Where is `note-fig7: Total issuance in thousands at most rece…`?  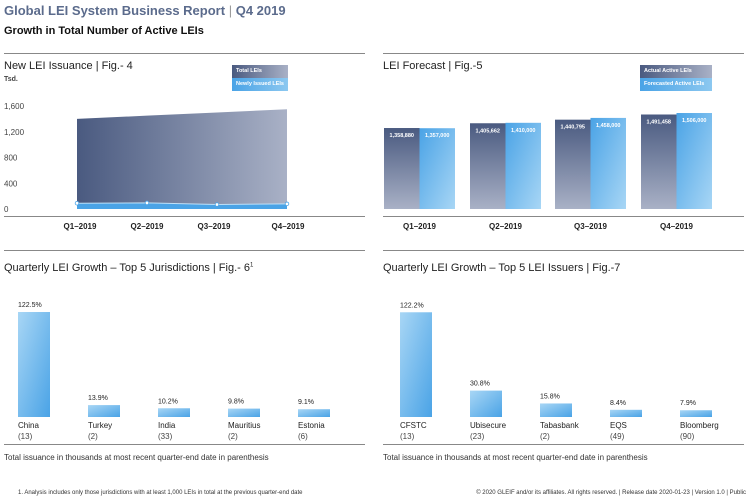
note-fig7: Total issuance in thousands at most rece… is located at coordinates (515, 457).